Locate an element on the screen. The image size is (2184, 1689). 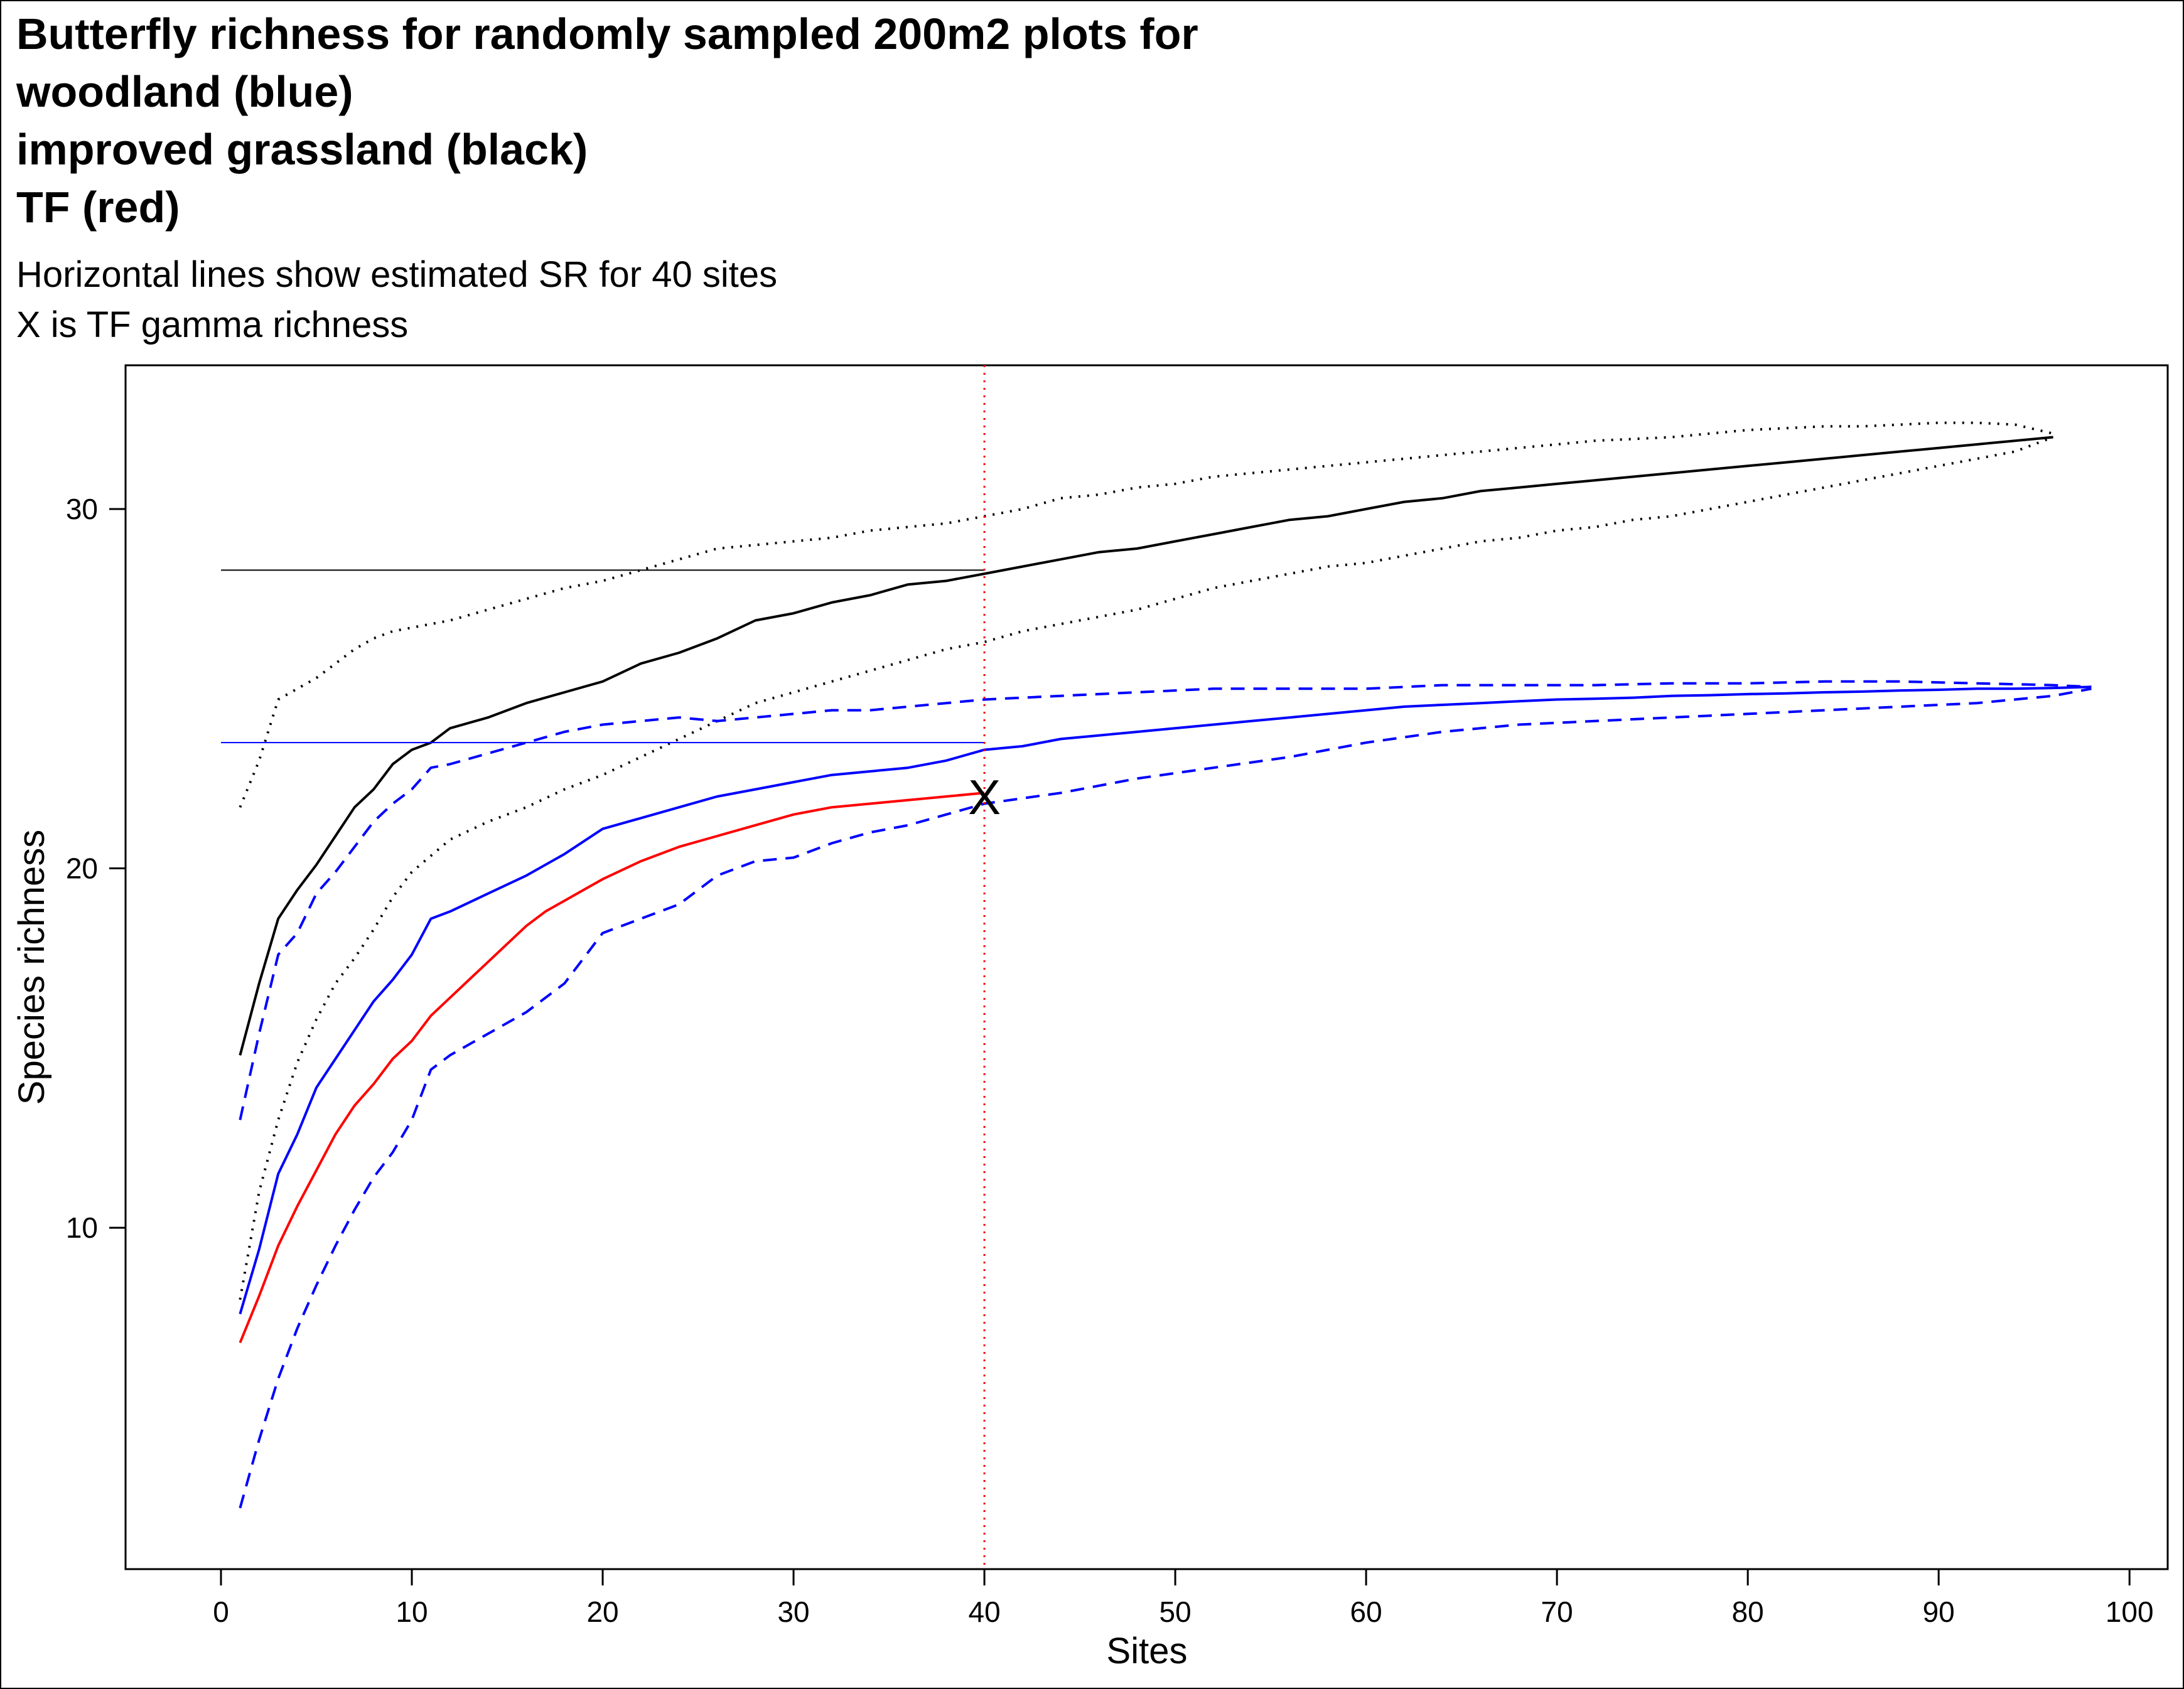
title-line-4: TF (red) is located at coordinates (98, 207).